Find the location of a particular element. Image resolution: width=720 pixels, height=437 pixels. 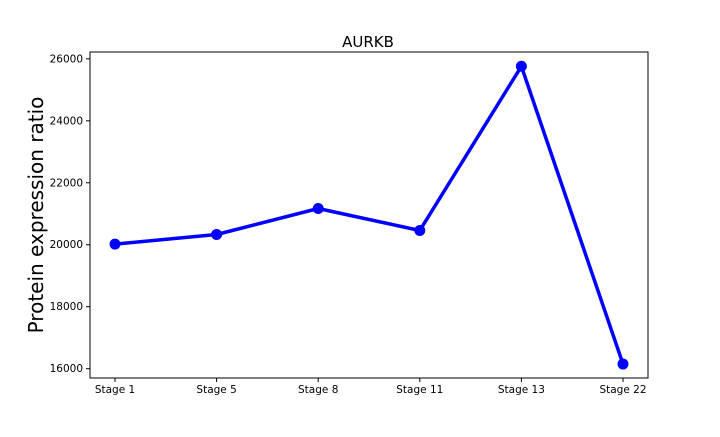

y-axis-label: Protein expression ratio is located at coordinates (36, 215).